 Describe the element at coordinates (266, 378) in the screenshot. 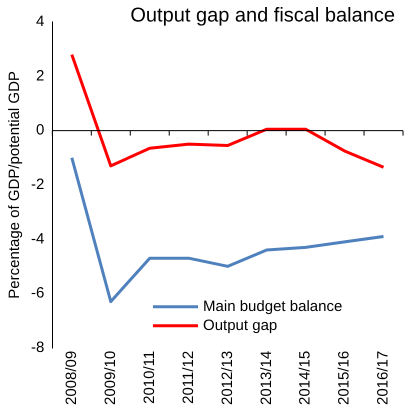

I see `x-tick-label: 2013/14` at that location.